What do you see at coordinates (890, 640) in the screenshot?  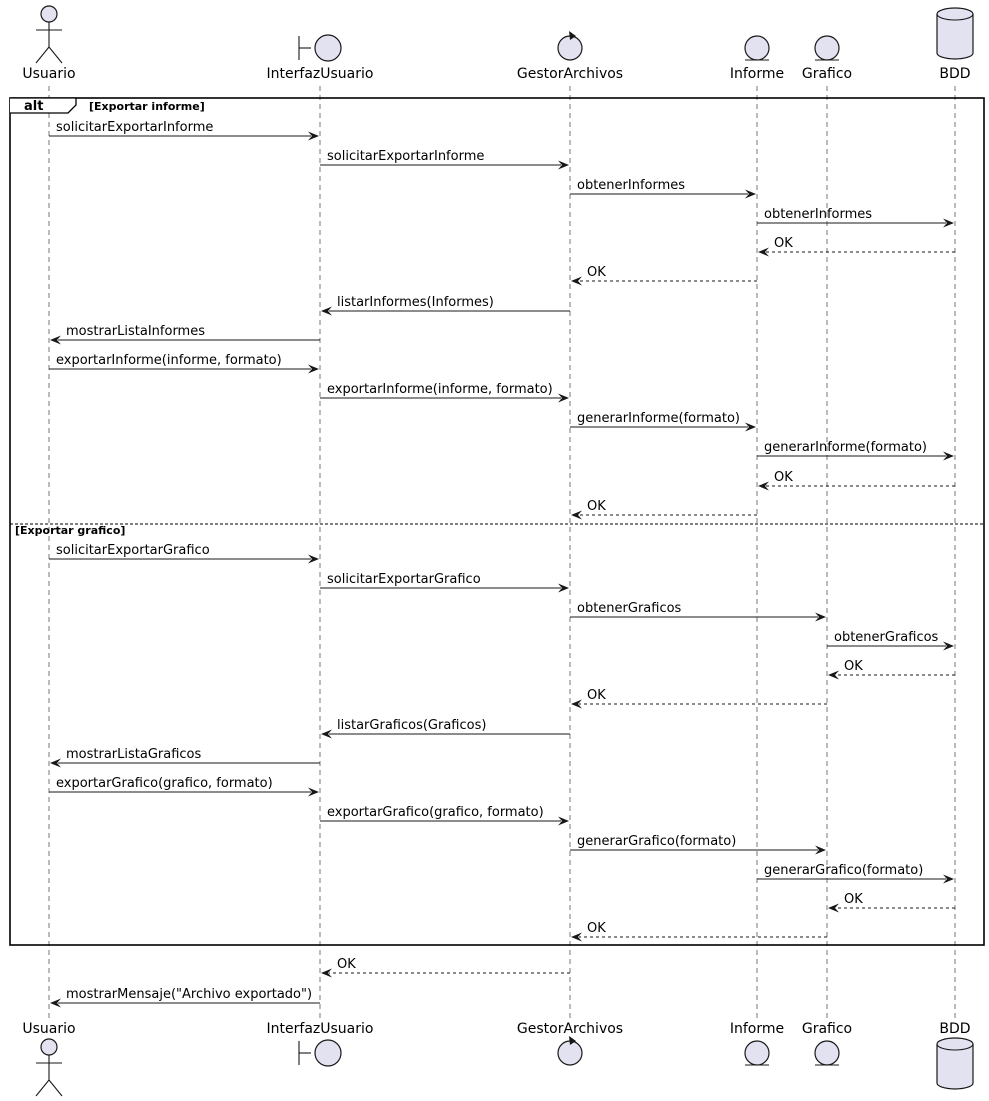 I see `message-17: obtenerGraficos` at bounding box center [890, 640].